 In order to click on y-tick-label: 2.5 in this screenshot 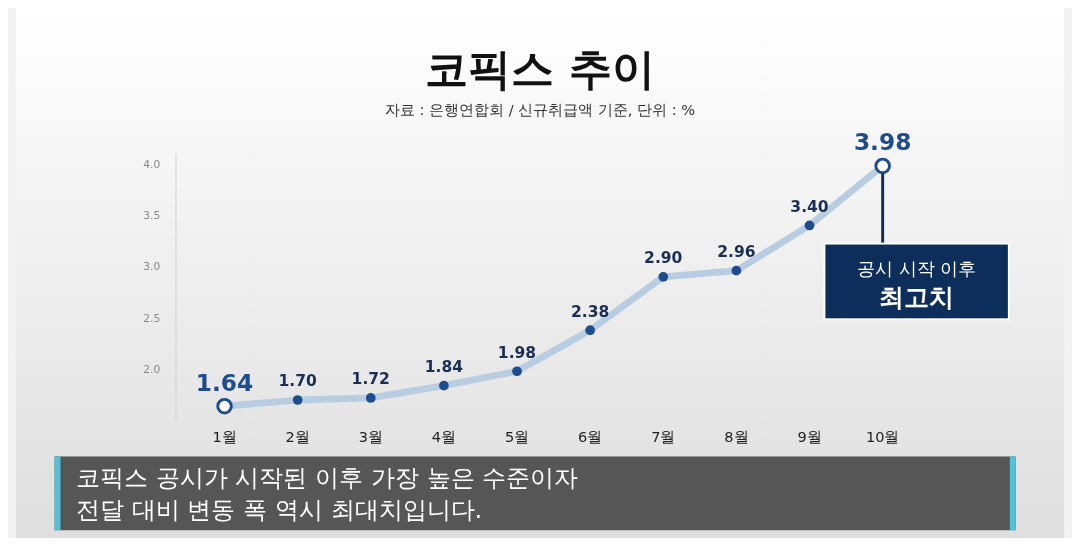, I will do `click(152, 318)`.